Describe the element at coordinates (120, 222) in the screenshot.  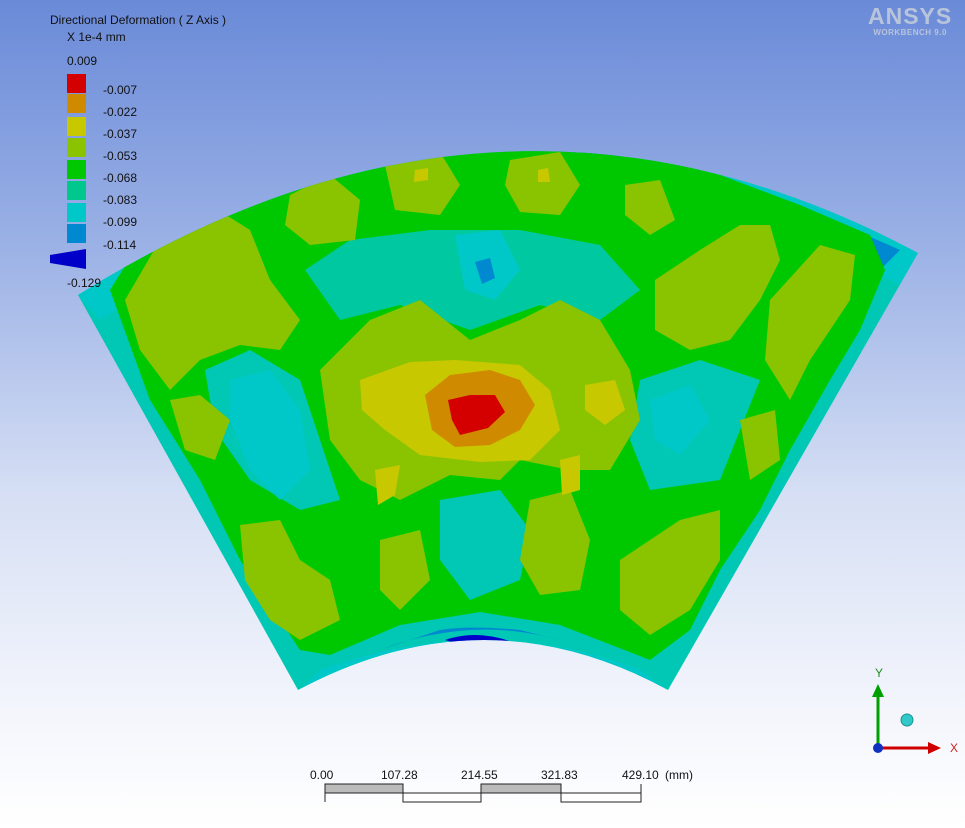
I see `legend-label: -0.099` at that location.